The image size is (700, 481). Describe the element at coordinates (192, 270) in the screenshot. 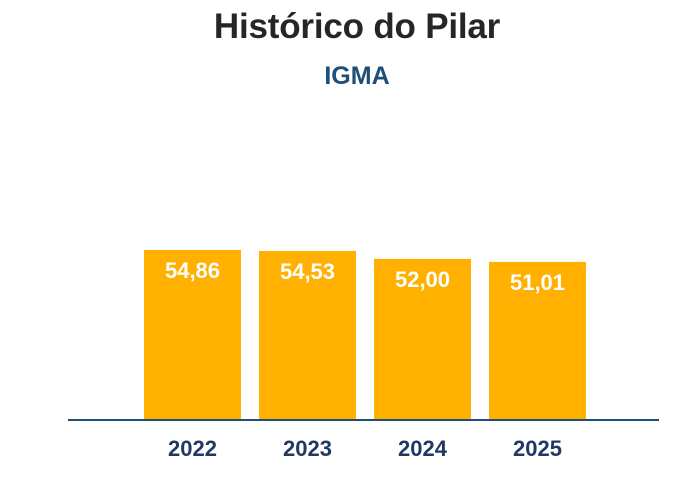

I see `data-label-2022: 54,86` at that location.